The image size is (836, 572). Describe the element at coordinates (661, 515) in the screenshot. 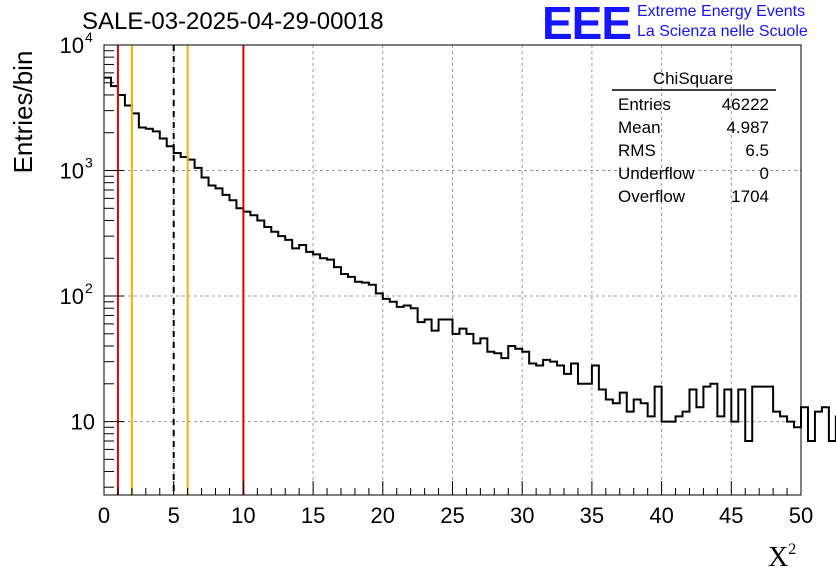

I see `x-tick-label: 40` at that location.